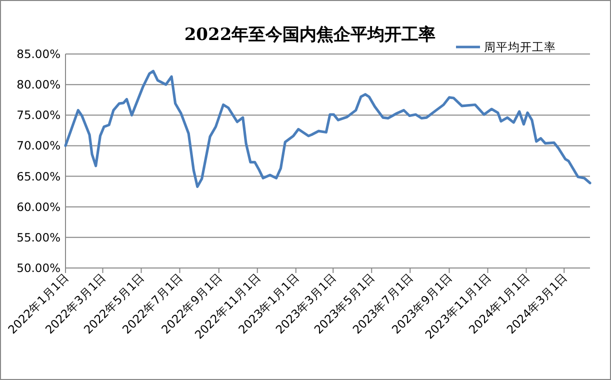  I want to click on y-tick-label: 65.00%, so click(38, 176).